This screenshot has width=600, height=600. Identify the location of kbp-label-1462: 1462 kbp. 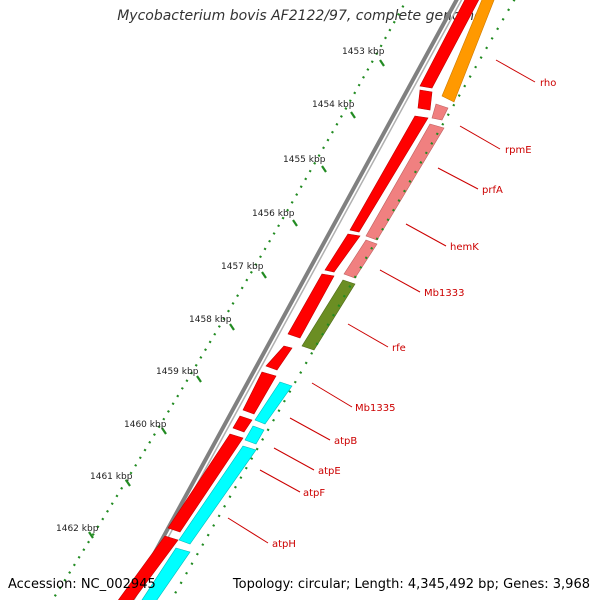
(77, 529).